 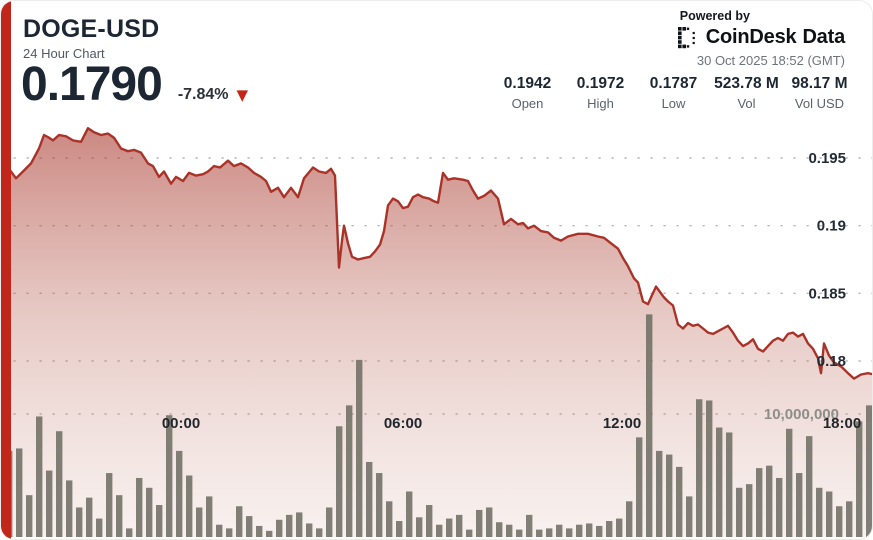 I want to click on price-change: -7.84% ▼, so click(x=213, y=97).